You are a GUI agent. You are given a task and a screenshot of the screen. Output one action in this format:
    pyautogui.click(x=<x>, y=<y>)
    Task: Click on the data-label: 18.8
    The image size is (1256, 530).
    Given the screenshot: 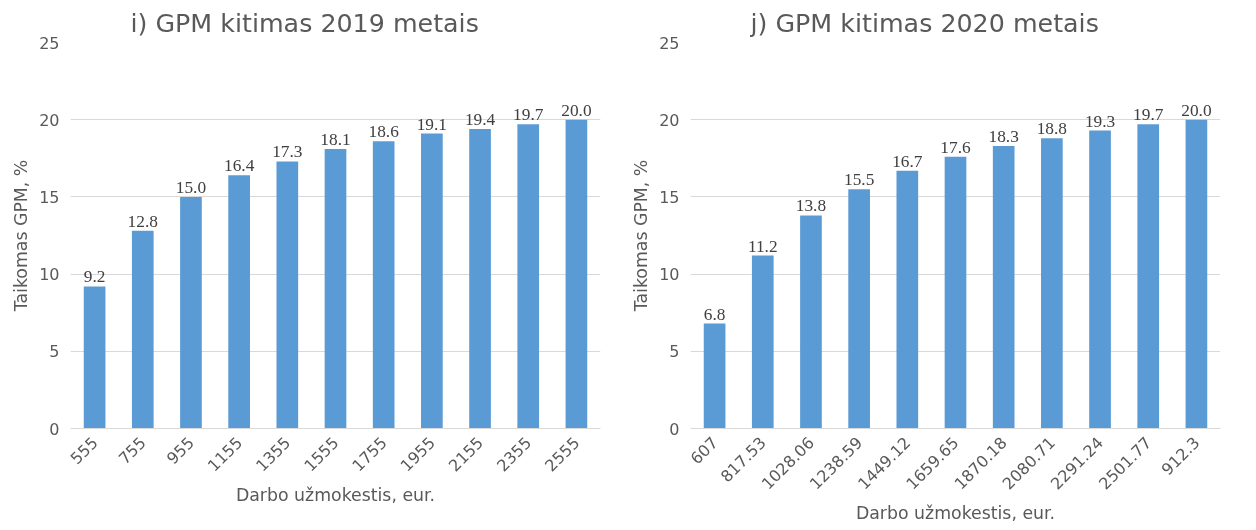 What is the action you would take?
    pyautogui.click(x=1052, y=129)
    